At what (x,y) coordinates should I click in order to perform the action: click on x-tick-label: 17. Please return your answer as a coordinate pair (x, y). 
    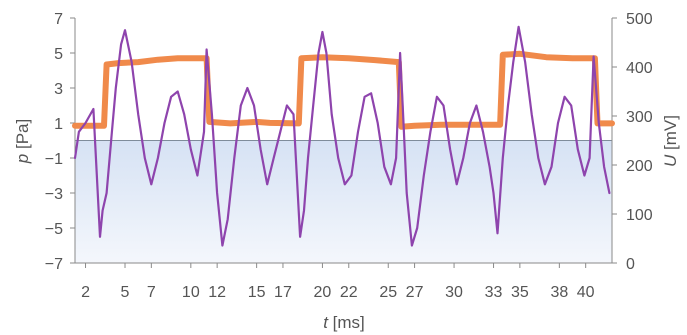
    Looking at the image, I should click on (283, 292).